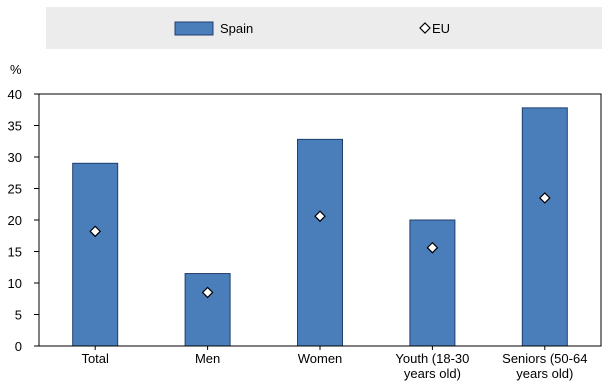 The width and height of the screenshot is (603, 392). Describe the element at coordinates (320, 358) in the screenshot. I see `x-tick-label: Women` at that location.